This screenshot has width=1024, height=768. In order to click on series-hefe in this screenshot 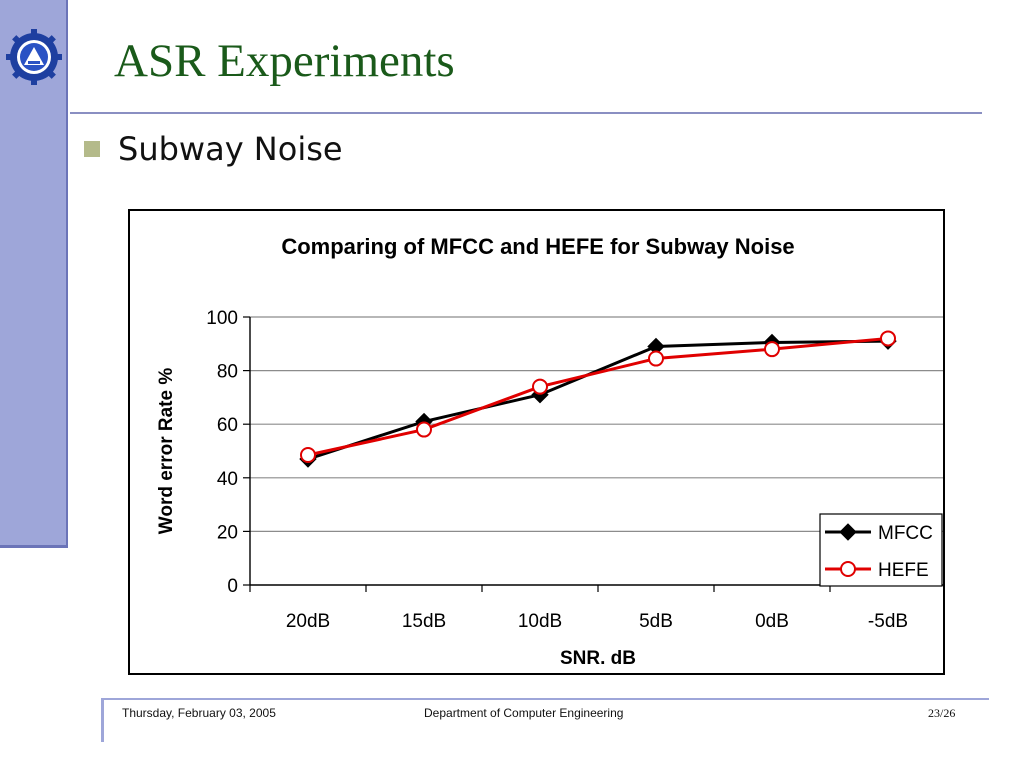, I will do `click(598, 397)`.